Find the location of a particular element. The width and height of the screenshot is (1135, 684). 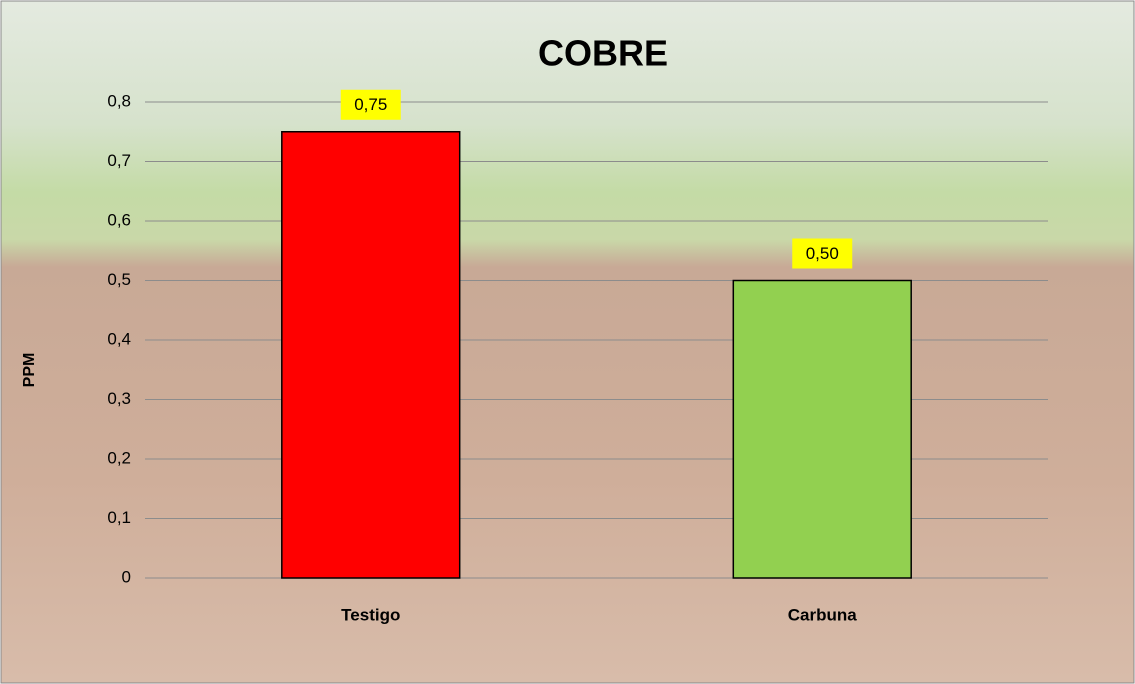

value-label: 0,75 is located at coordinates (370, 104).